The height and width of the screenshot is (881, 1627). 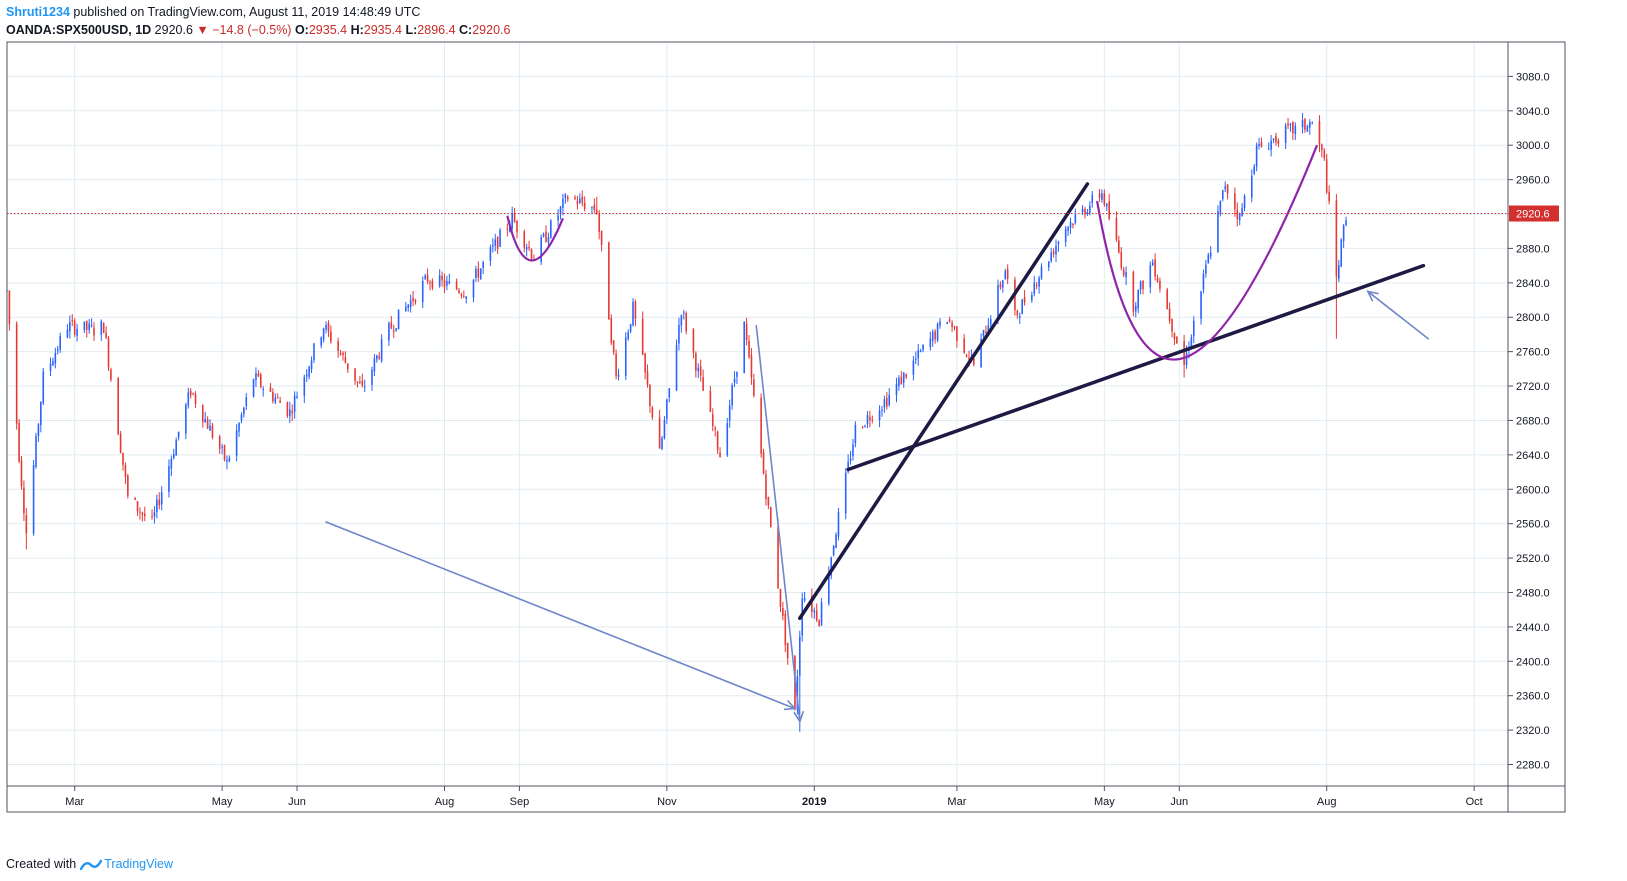 What do you see at coordinates (1533, 353) in the screenshot?
I see `y-tick-label: 2760.0` at bounding box center [1533, 353].